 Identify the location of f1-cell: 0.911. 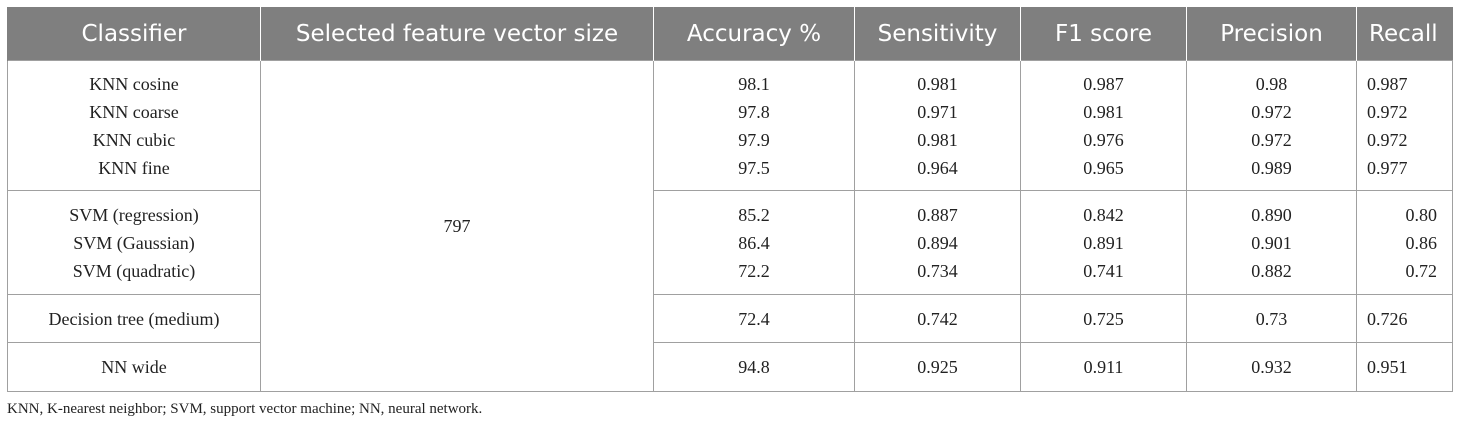
(1103, 367).